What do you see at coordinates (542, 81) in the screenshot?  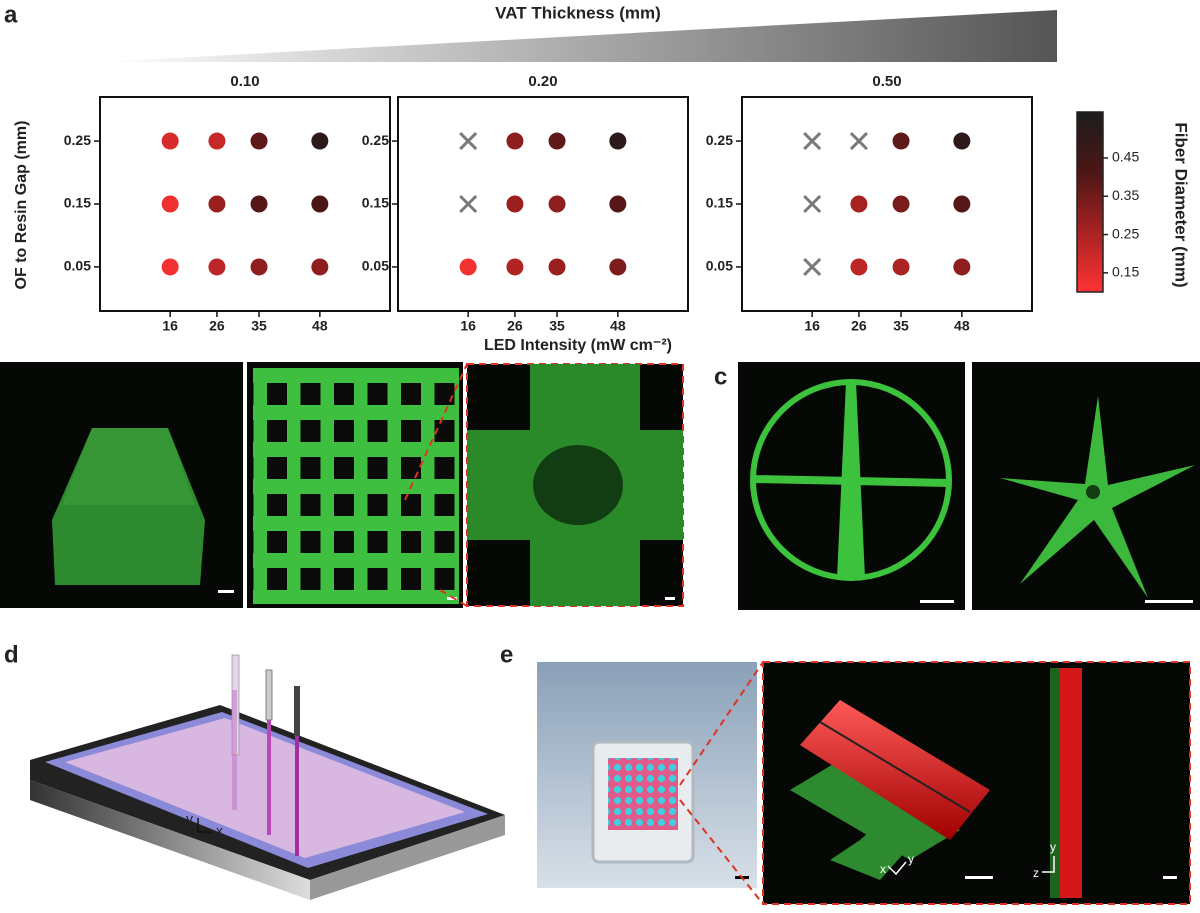 I see `chart-title: 0.20` at bounding box center [542, 81].